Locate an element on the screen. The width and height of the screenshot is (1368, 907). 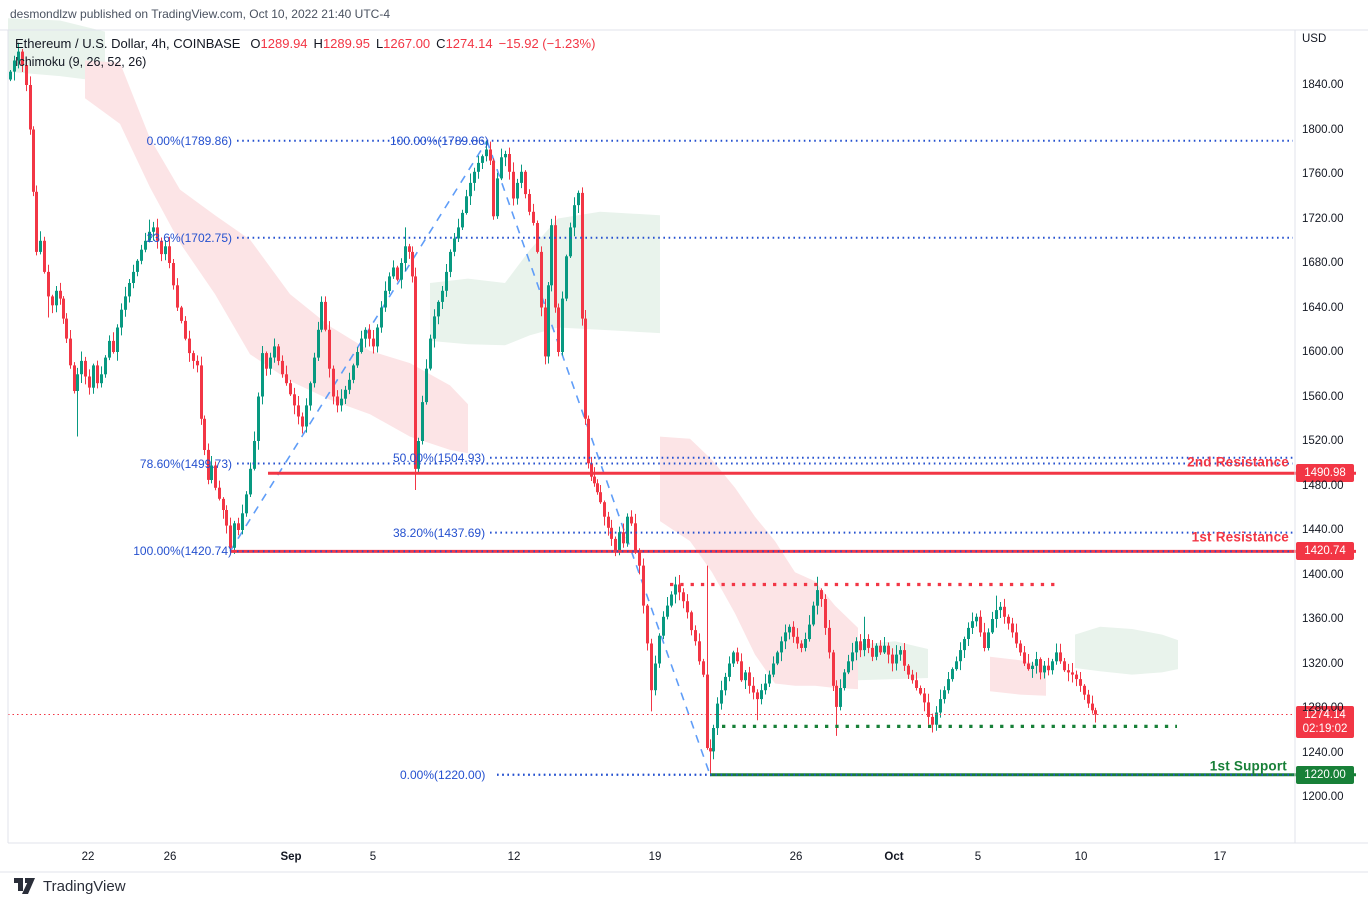
indicator-label: Ichimoku (9, 26, 52, 26) is located at coordinates (81, 62).